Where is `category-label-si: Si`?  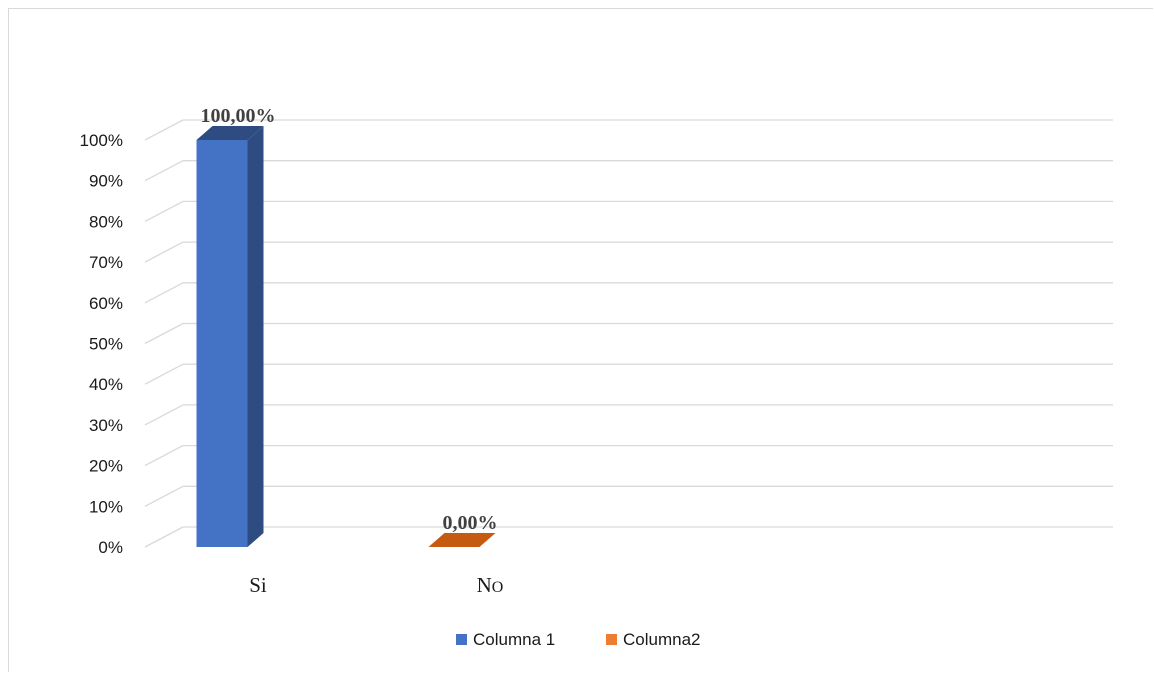 category-label-si: Si is located at coordinates (258, 585).